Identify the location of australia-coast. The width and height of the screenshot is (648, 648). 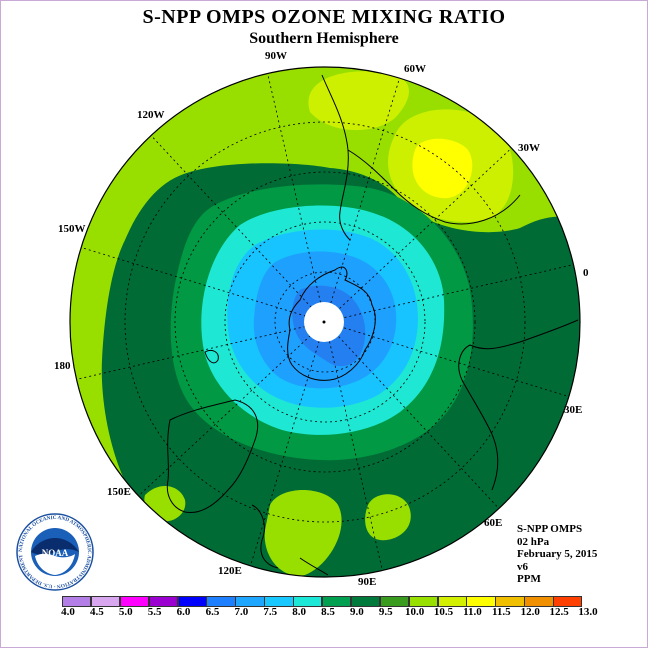
(212, 456).